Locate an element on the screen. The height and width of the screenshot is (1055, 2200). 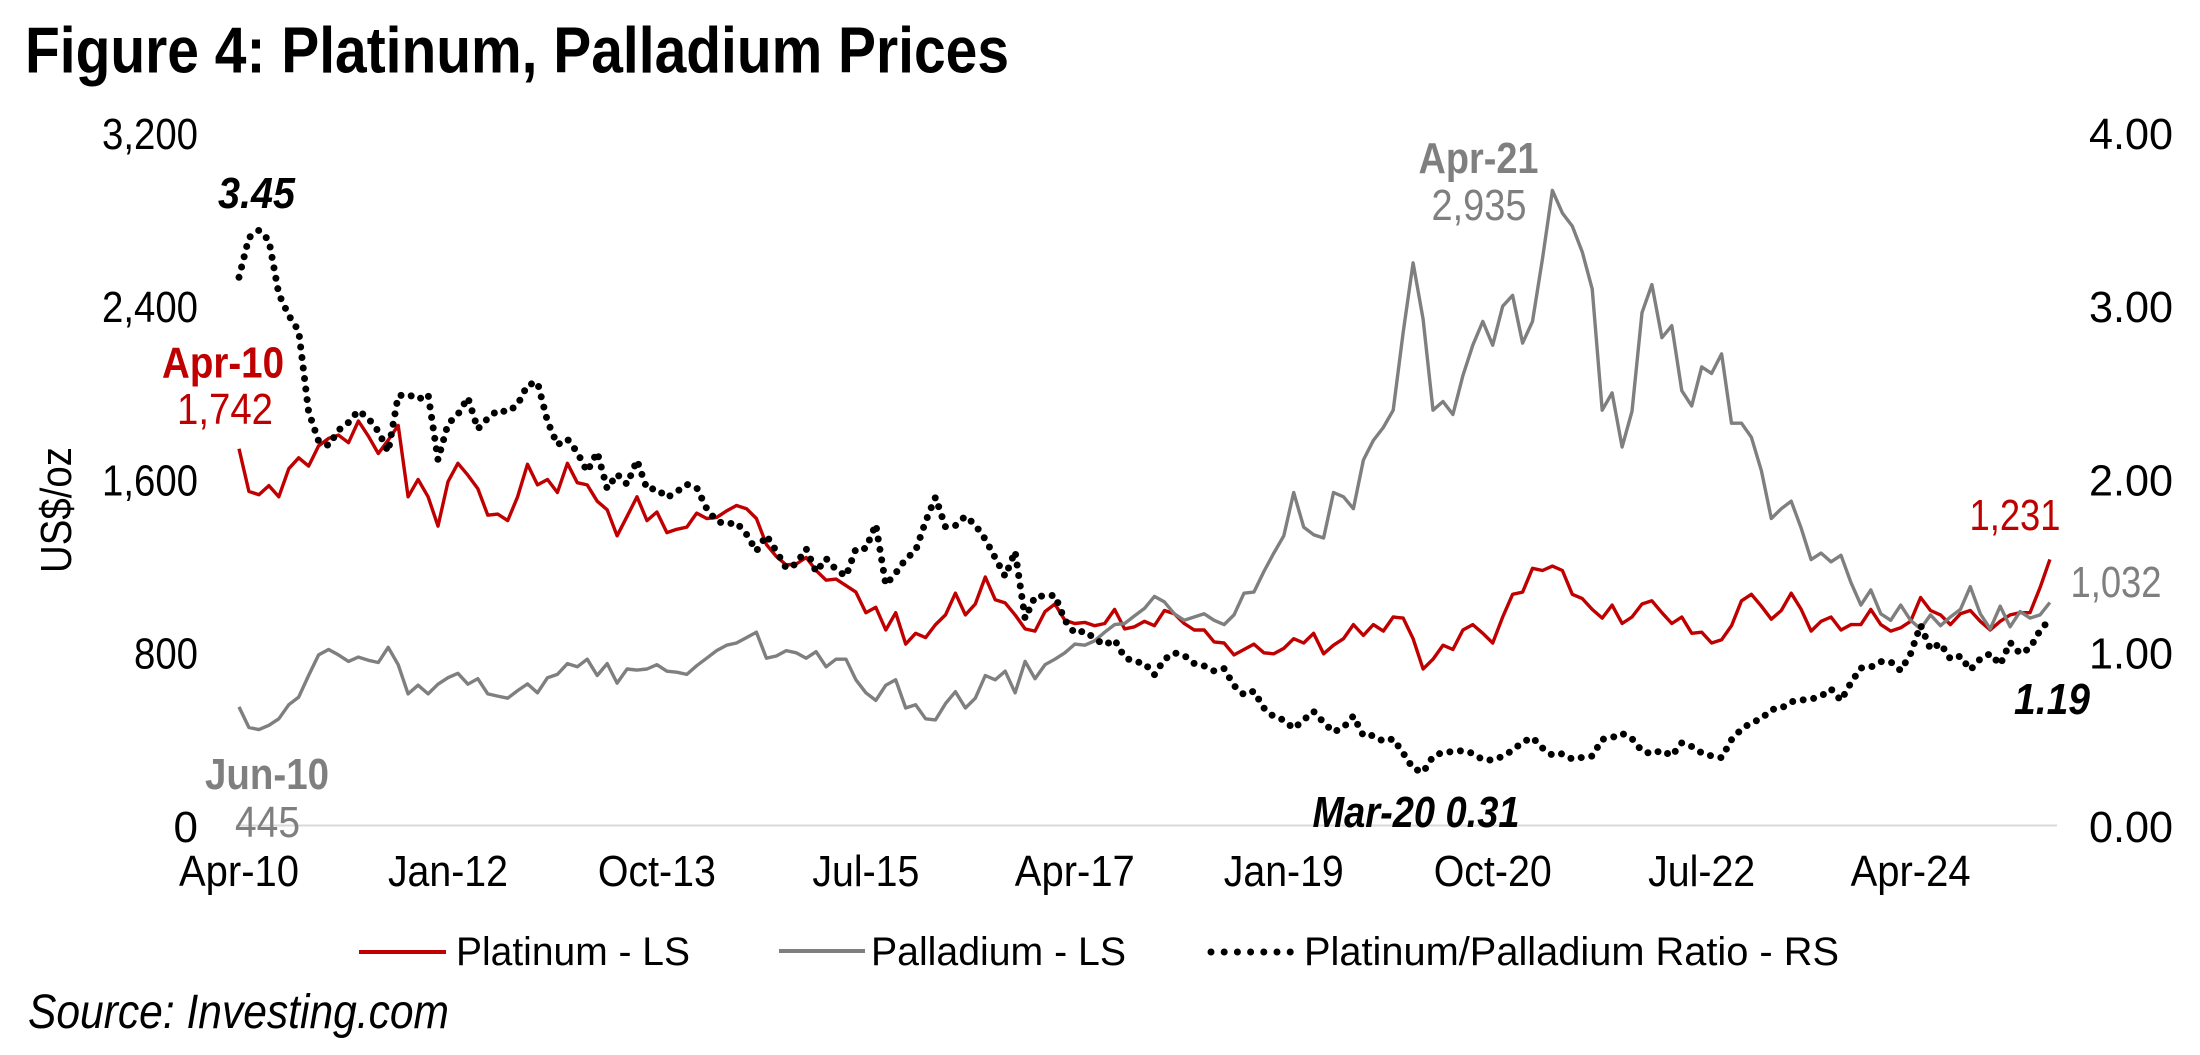
svg-text: 4.00 is located at coordinates (2131, 134).